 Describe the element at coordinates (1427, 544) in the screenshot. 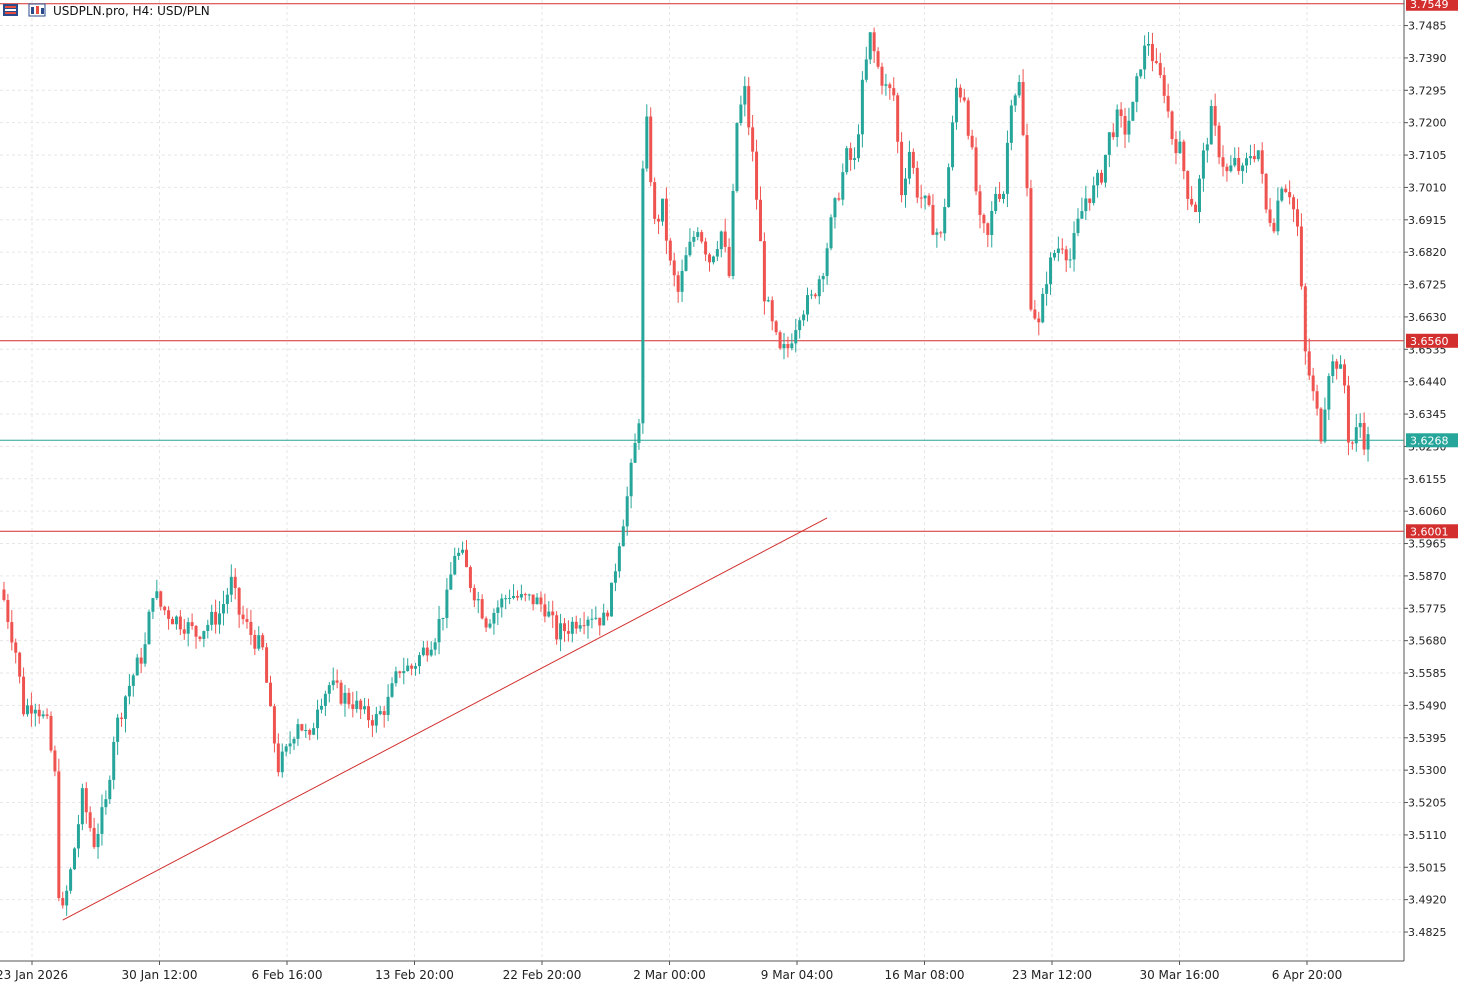

I see `price-label: 3.5965` at that location.